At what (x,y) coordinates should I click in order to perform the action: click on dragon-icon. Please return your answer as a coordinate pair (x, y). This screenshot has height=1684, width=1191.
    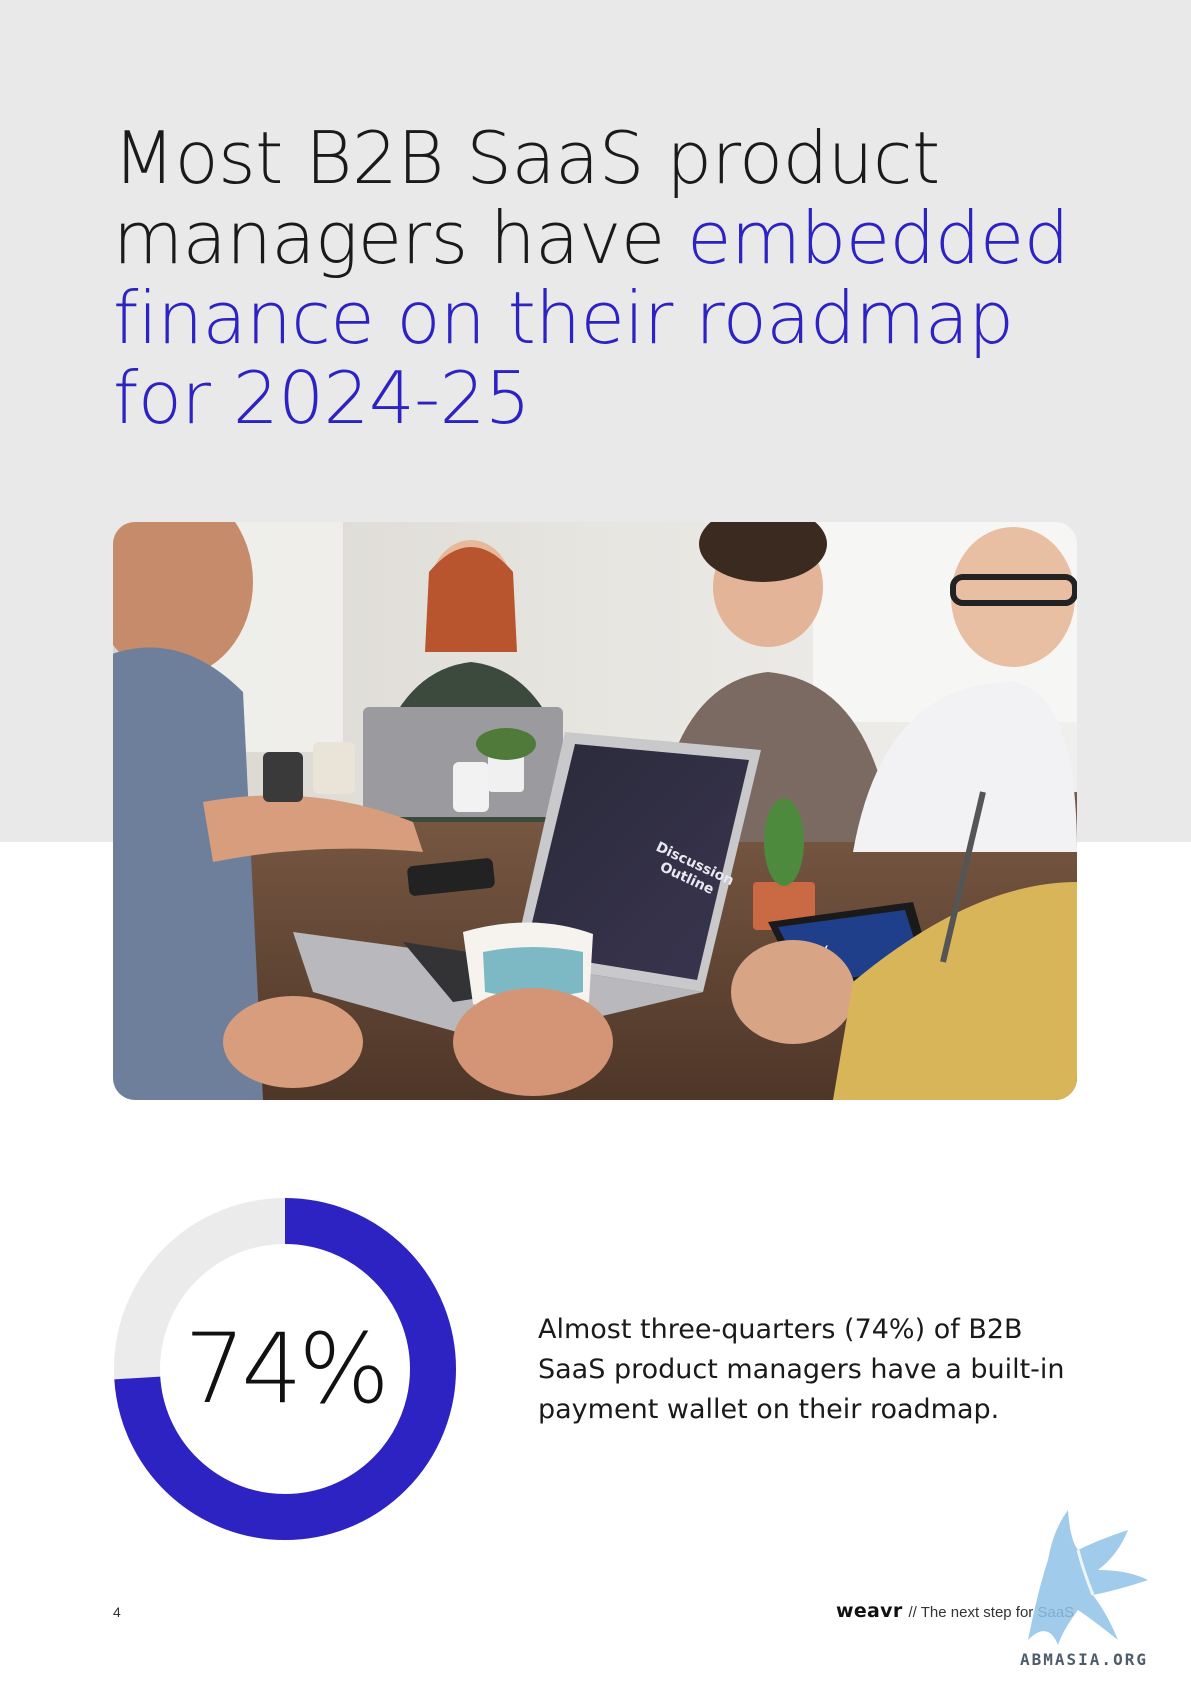
    Looking at the image, I should click on (1088, 1577).